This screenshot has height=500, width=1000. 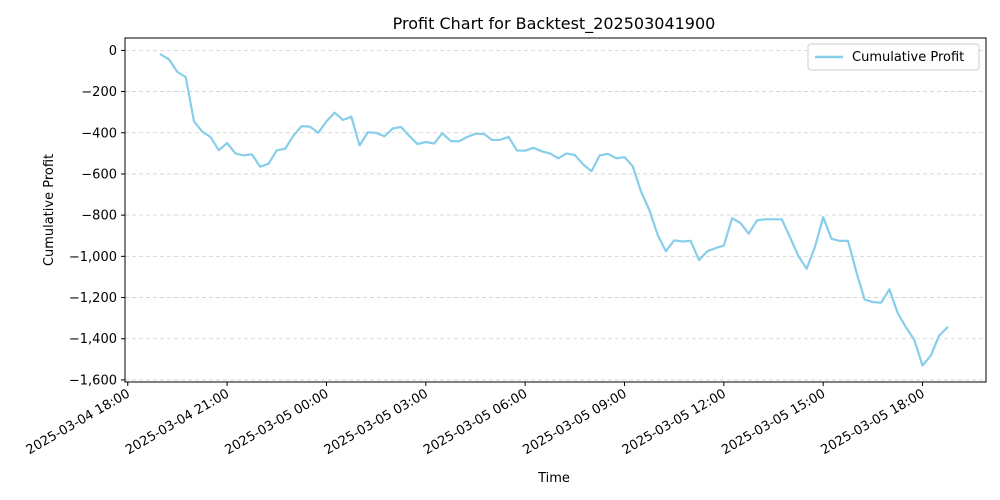 I want to click on y-tick-label: −200, so click(x=99, y=92).